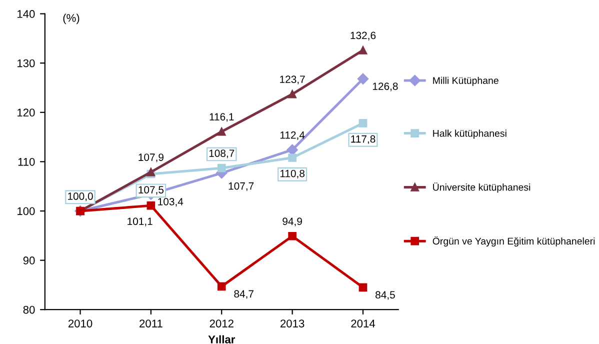 The image size is (599, 344). What do you see at coordinates (481, 187) in the screenshot?
I see `legend-label: Üniversite kütüphanesi` at bounding box center [481, 187].